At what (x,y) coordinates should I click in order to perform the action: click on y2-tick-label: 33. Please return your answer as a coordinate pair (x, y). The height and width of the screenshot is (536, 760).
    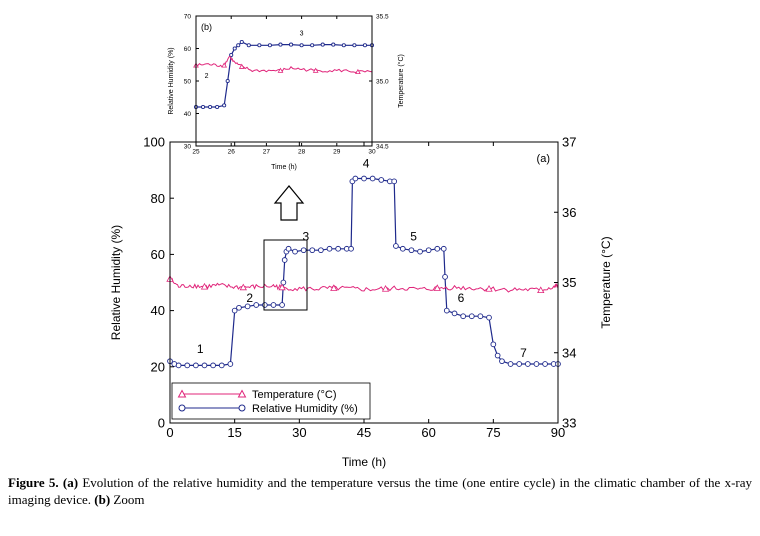
    Looking at the image, I should click on (569, 423).